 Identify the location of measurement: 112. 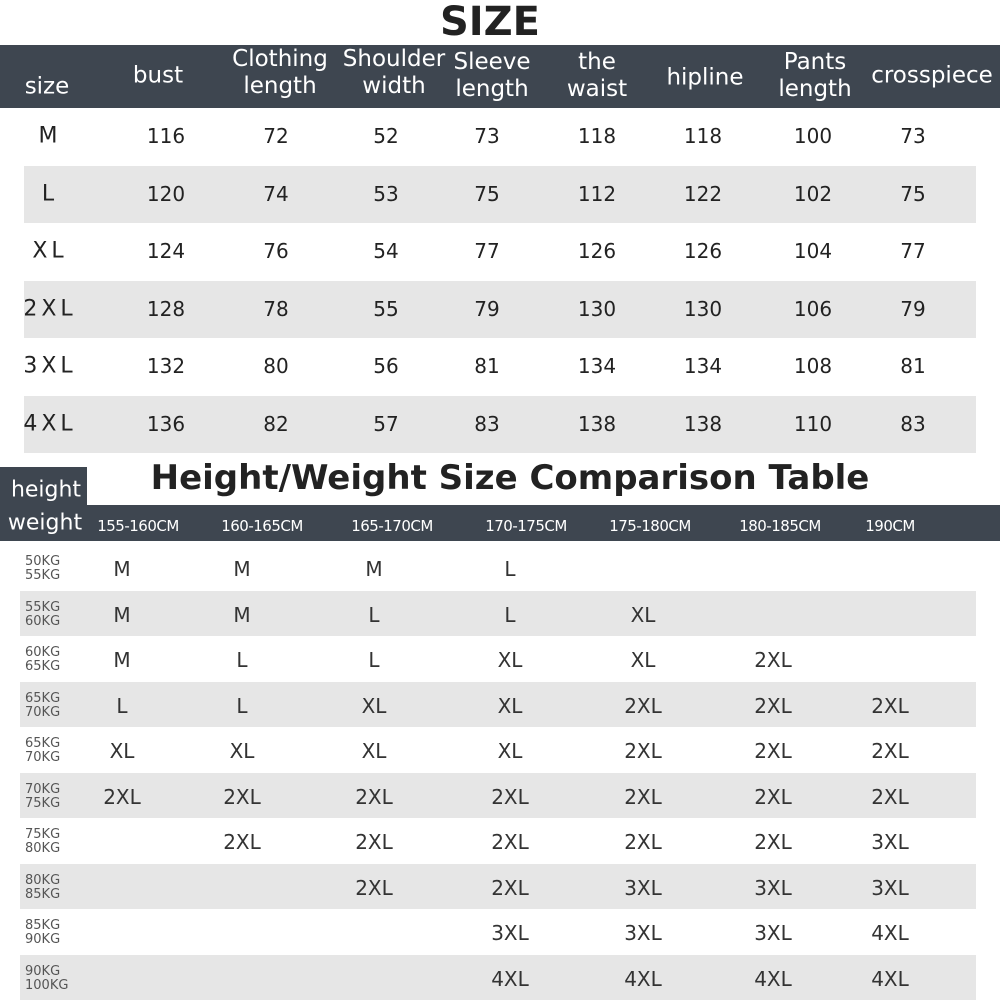
(597, 193).